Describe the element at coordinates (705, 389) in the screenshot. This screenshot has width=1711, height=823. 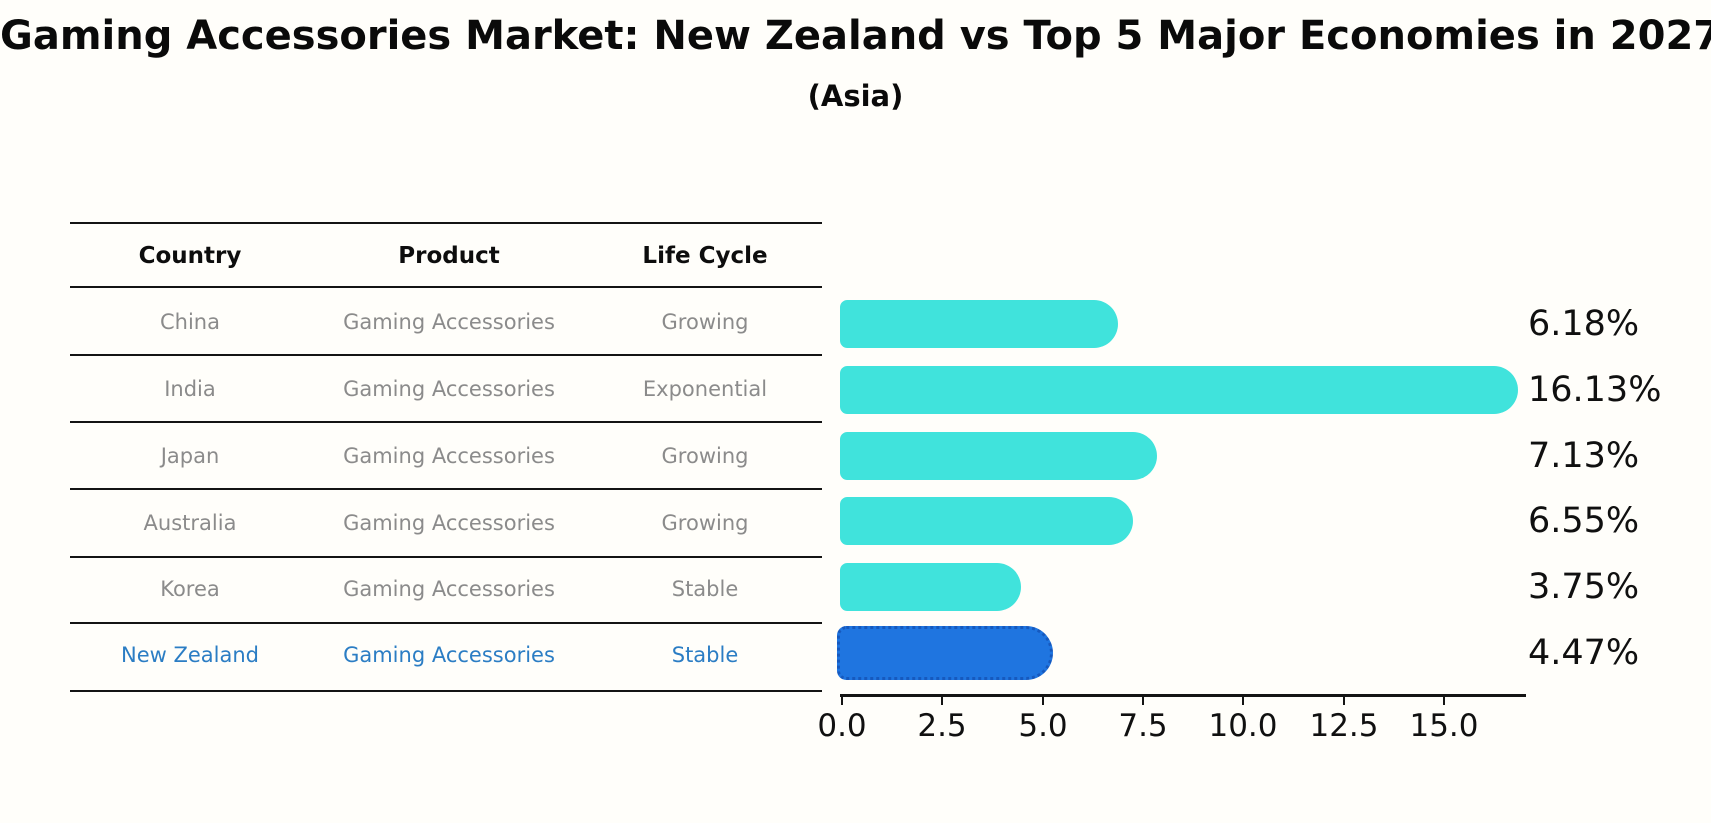
I see `table-cell-life_cycle-india: Exponential` at that location.